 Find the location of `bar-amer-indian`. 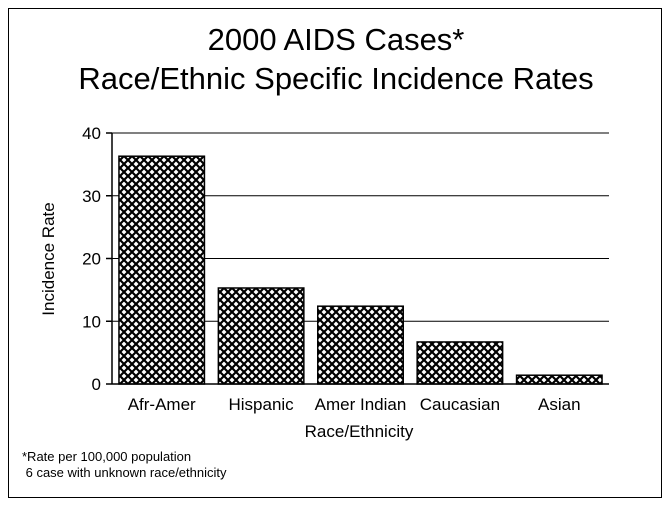

bar-amer-indian is located at coordinates (360, 345).